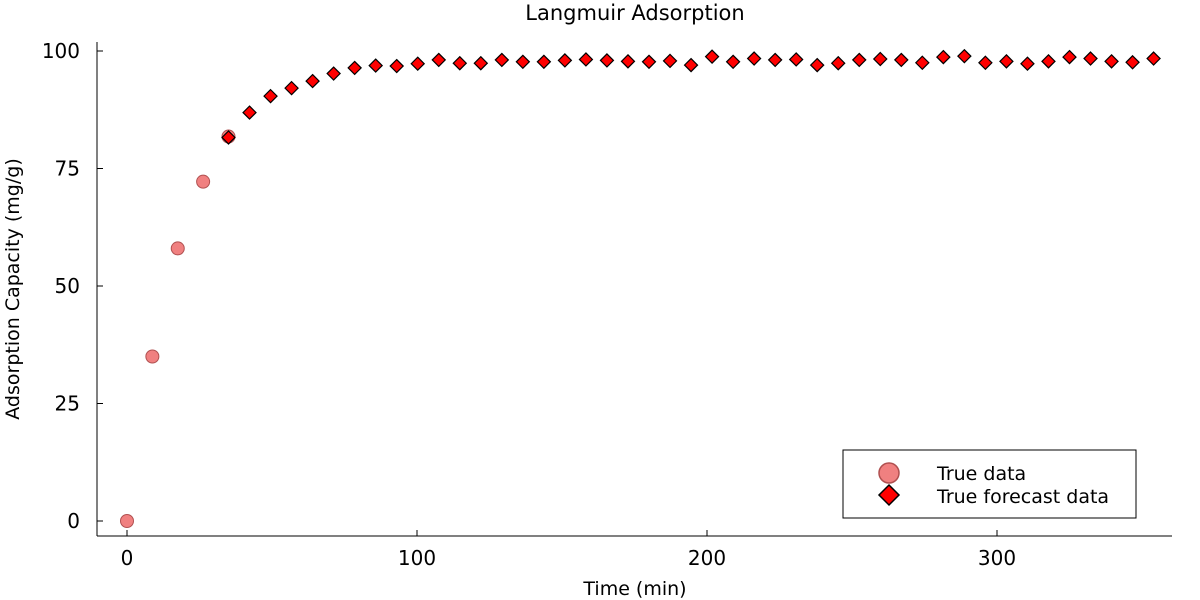 The height and width of the screenshot is (600, 1200). What do you see at coordinates (981, 474) in the screenshot?
I see `legend-true-data-label: True data` at bounding box center [981, 474].